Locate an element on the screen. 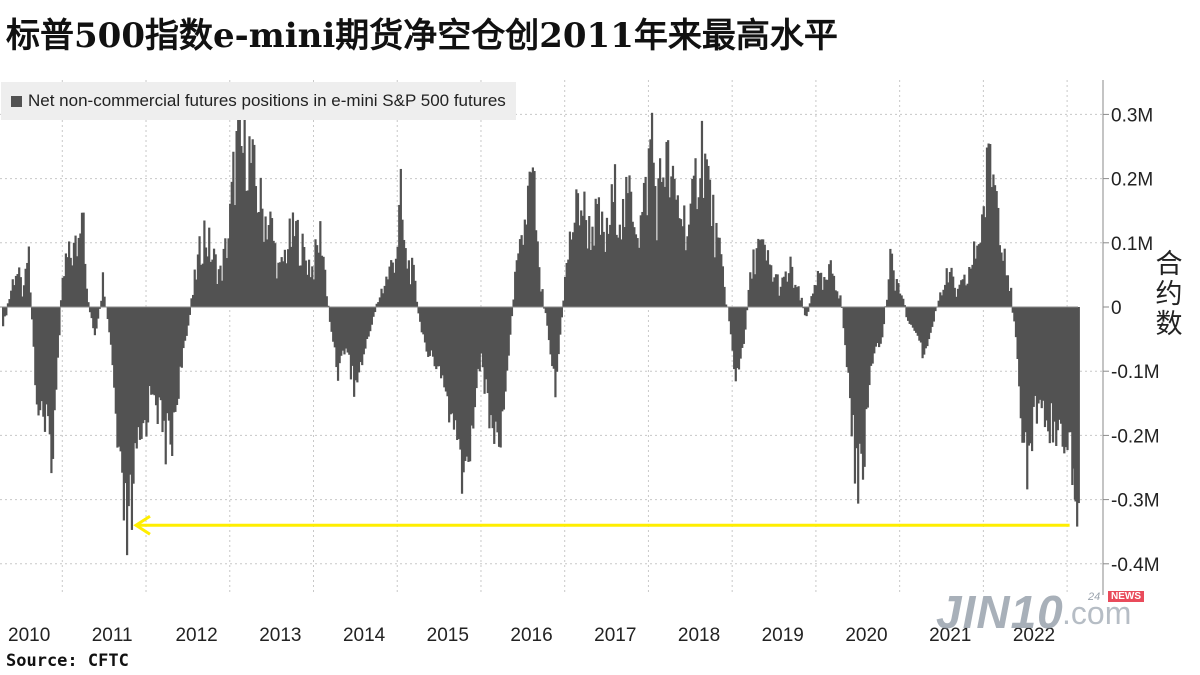 This screenshot has width=1200, height=675. chart-title: 标普500指数e-mini期货净空仓创2011年来最高水平 is located at coordinates (422, 36).